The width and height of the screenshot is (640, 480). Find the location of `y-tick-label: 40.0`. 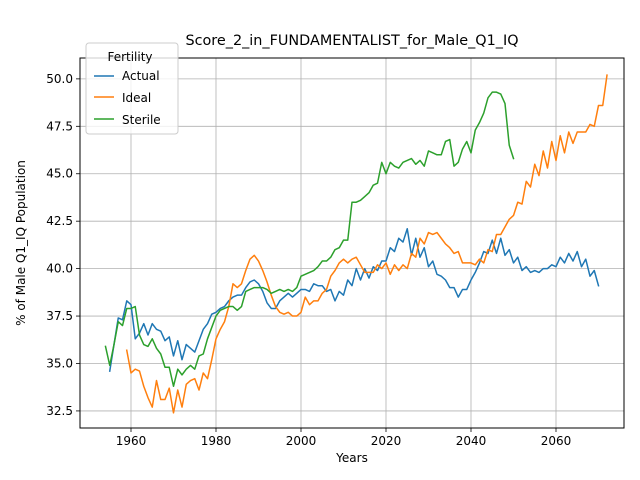

y-tick-label: 40.0 is located at coordinates (59, 269).